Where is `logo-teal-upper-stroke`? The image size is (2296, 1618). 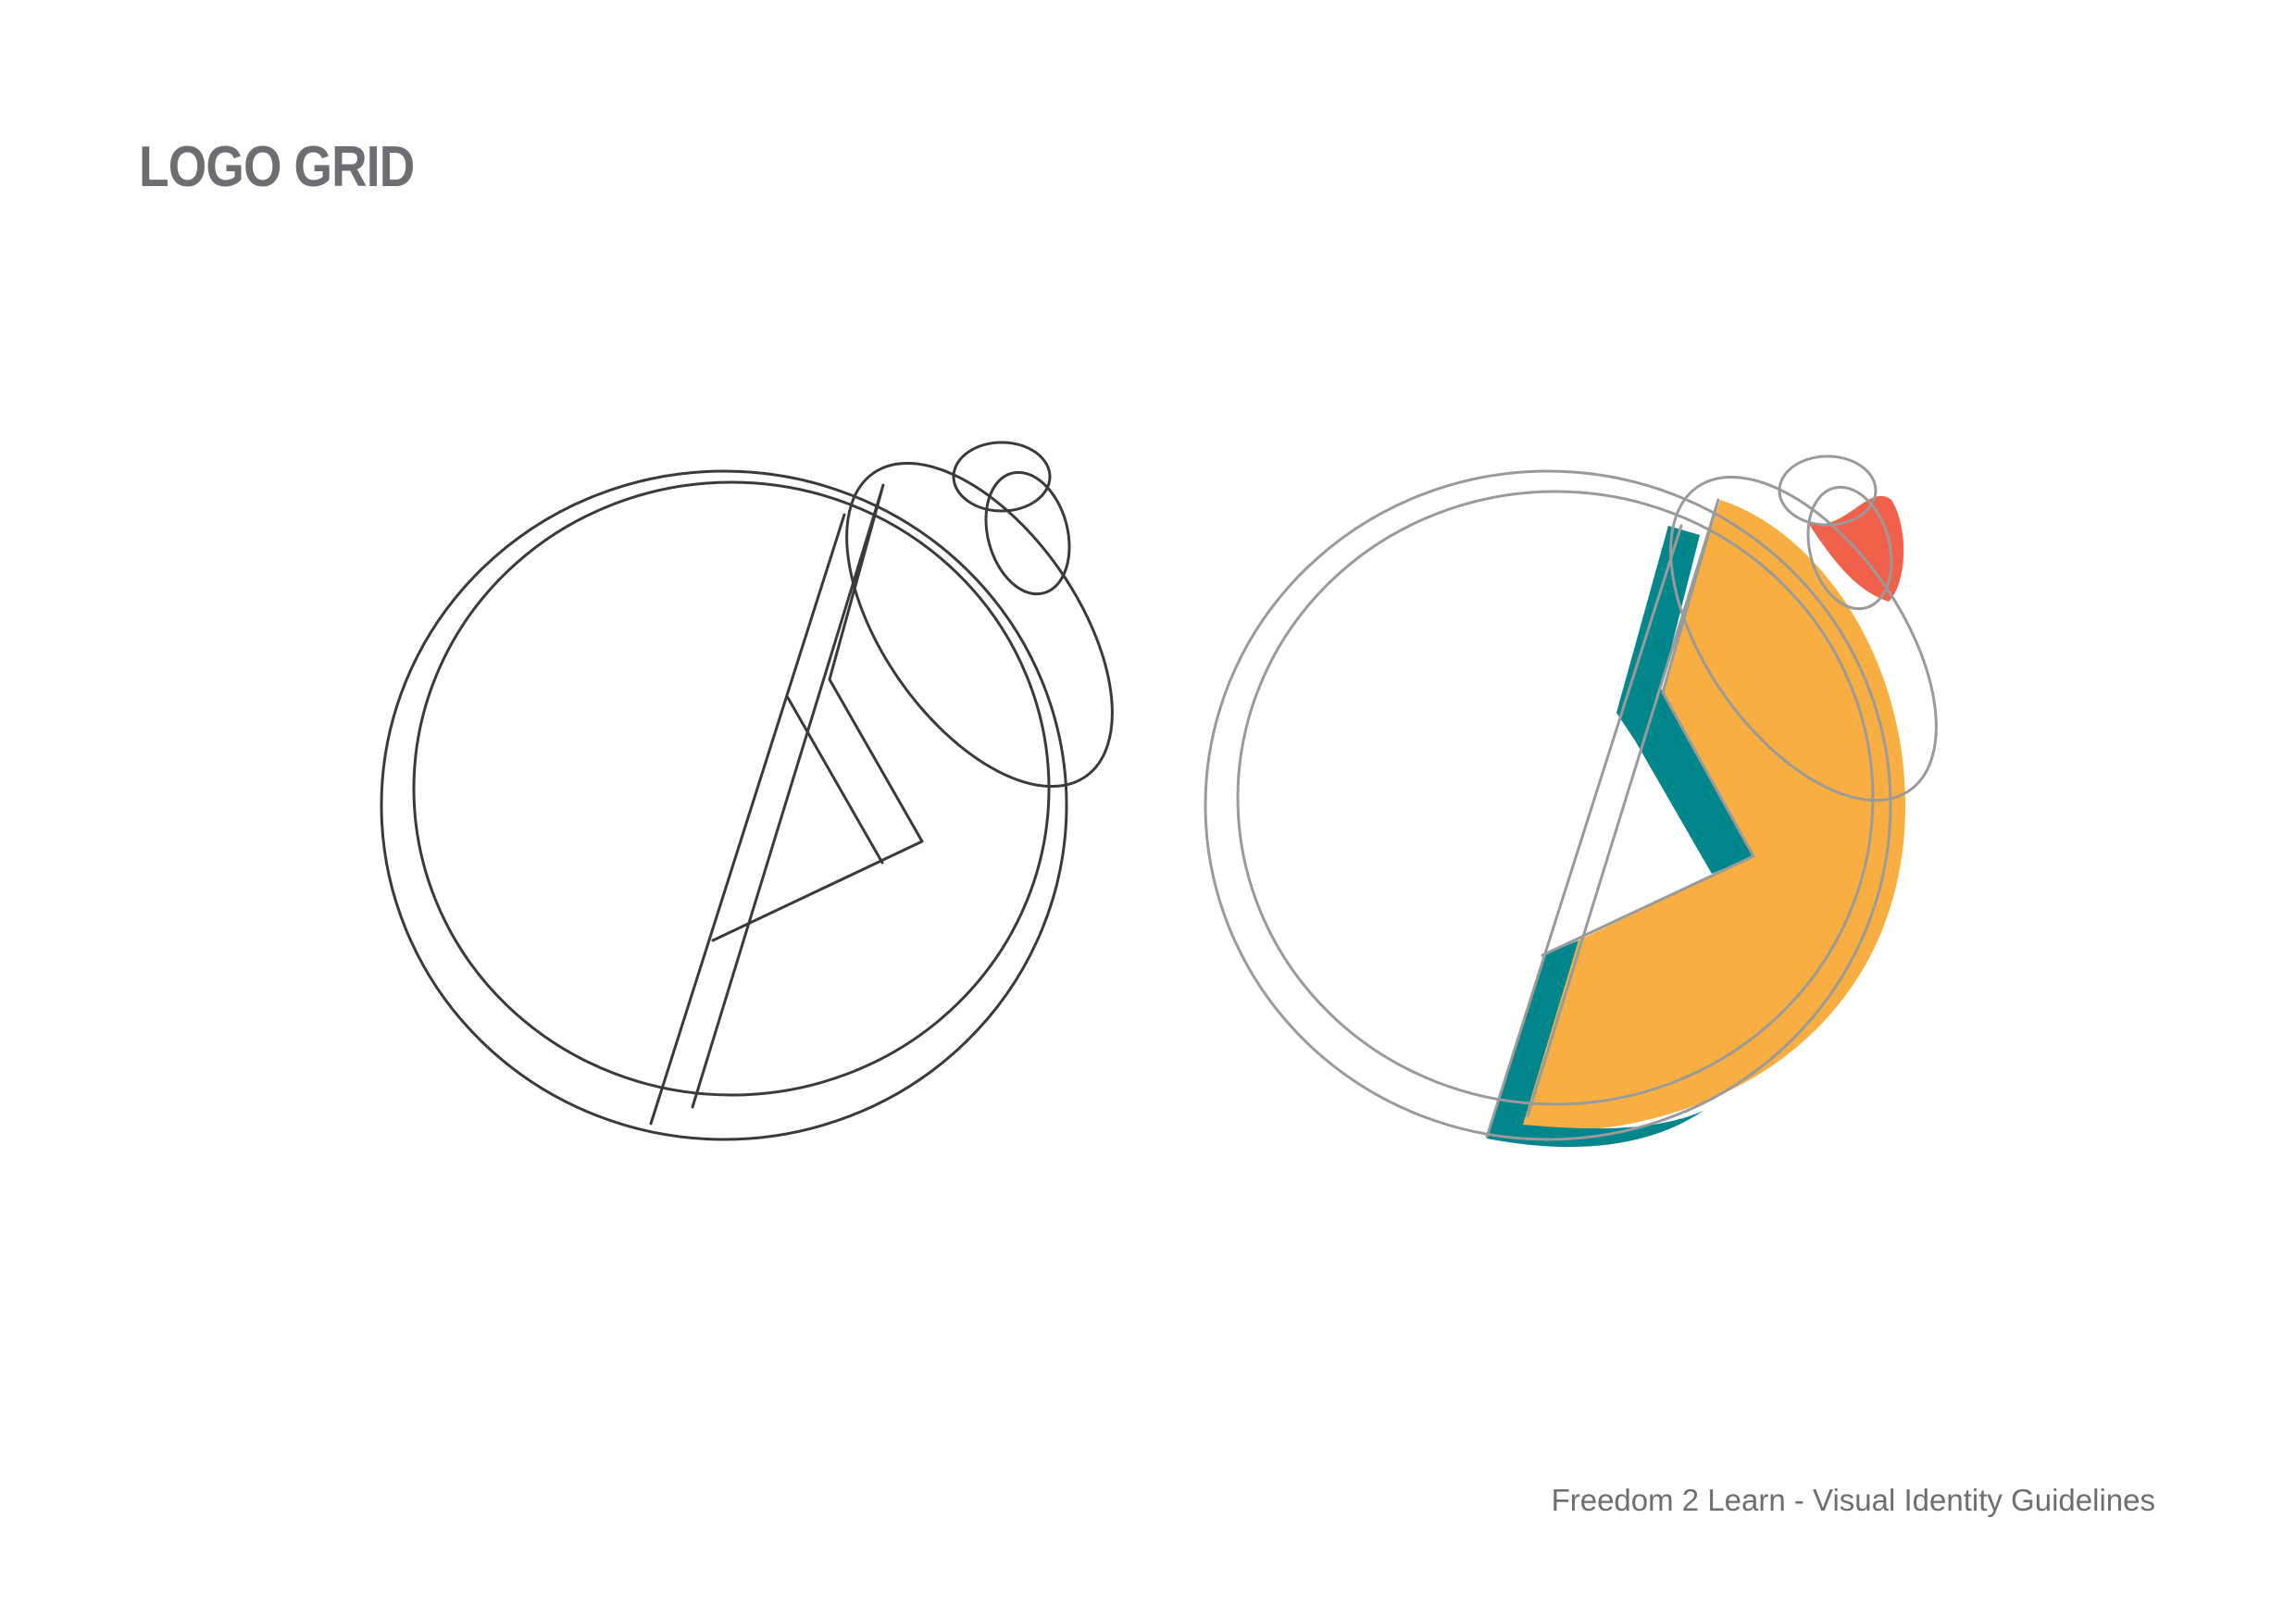
logo-teal-upper-stroke is located at coordinates (1684, 700).